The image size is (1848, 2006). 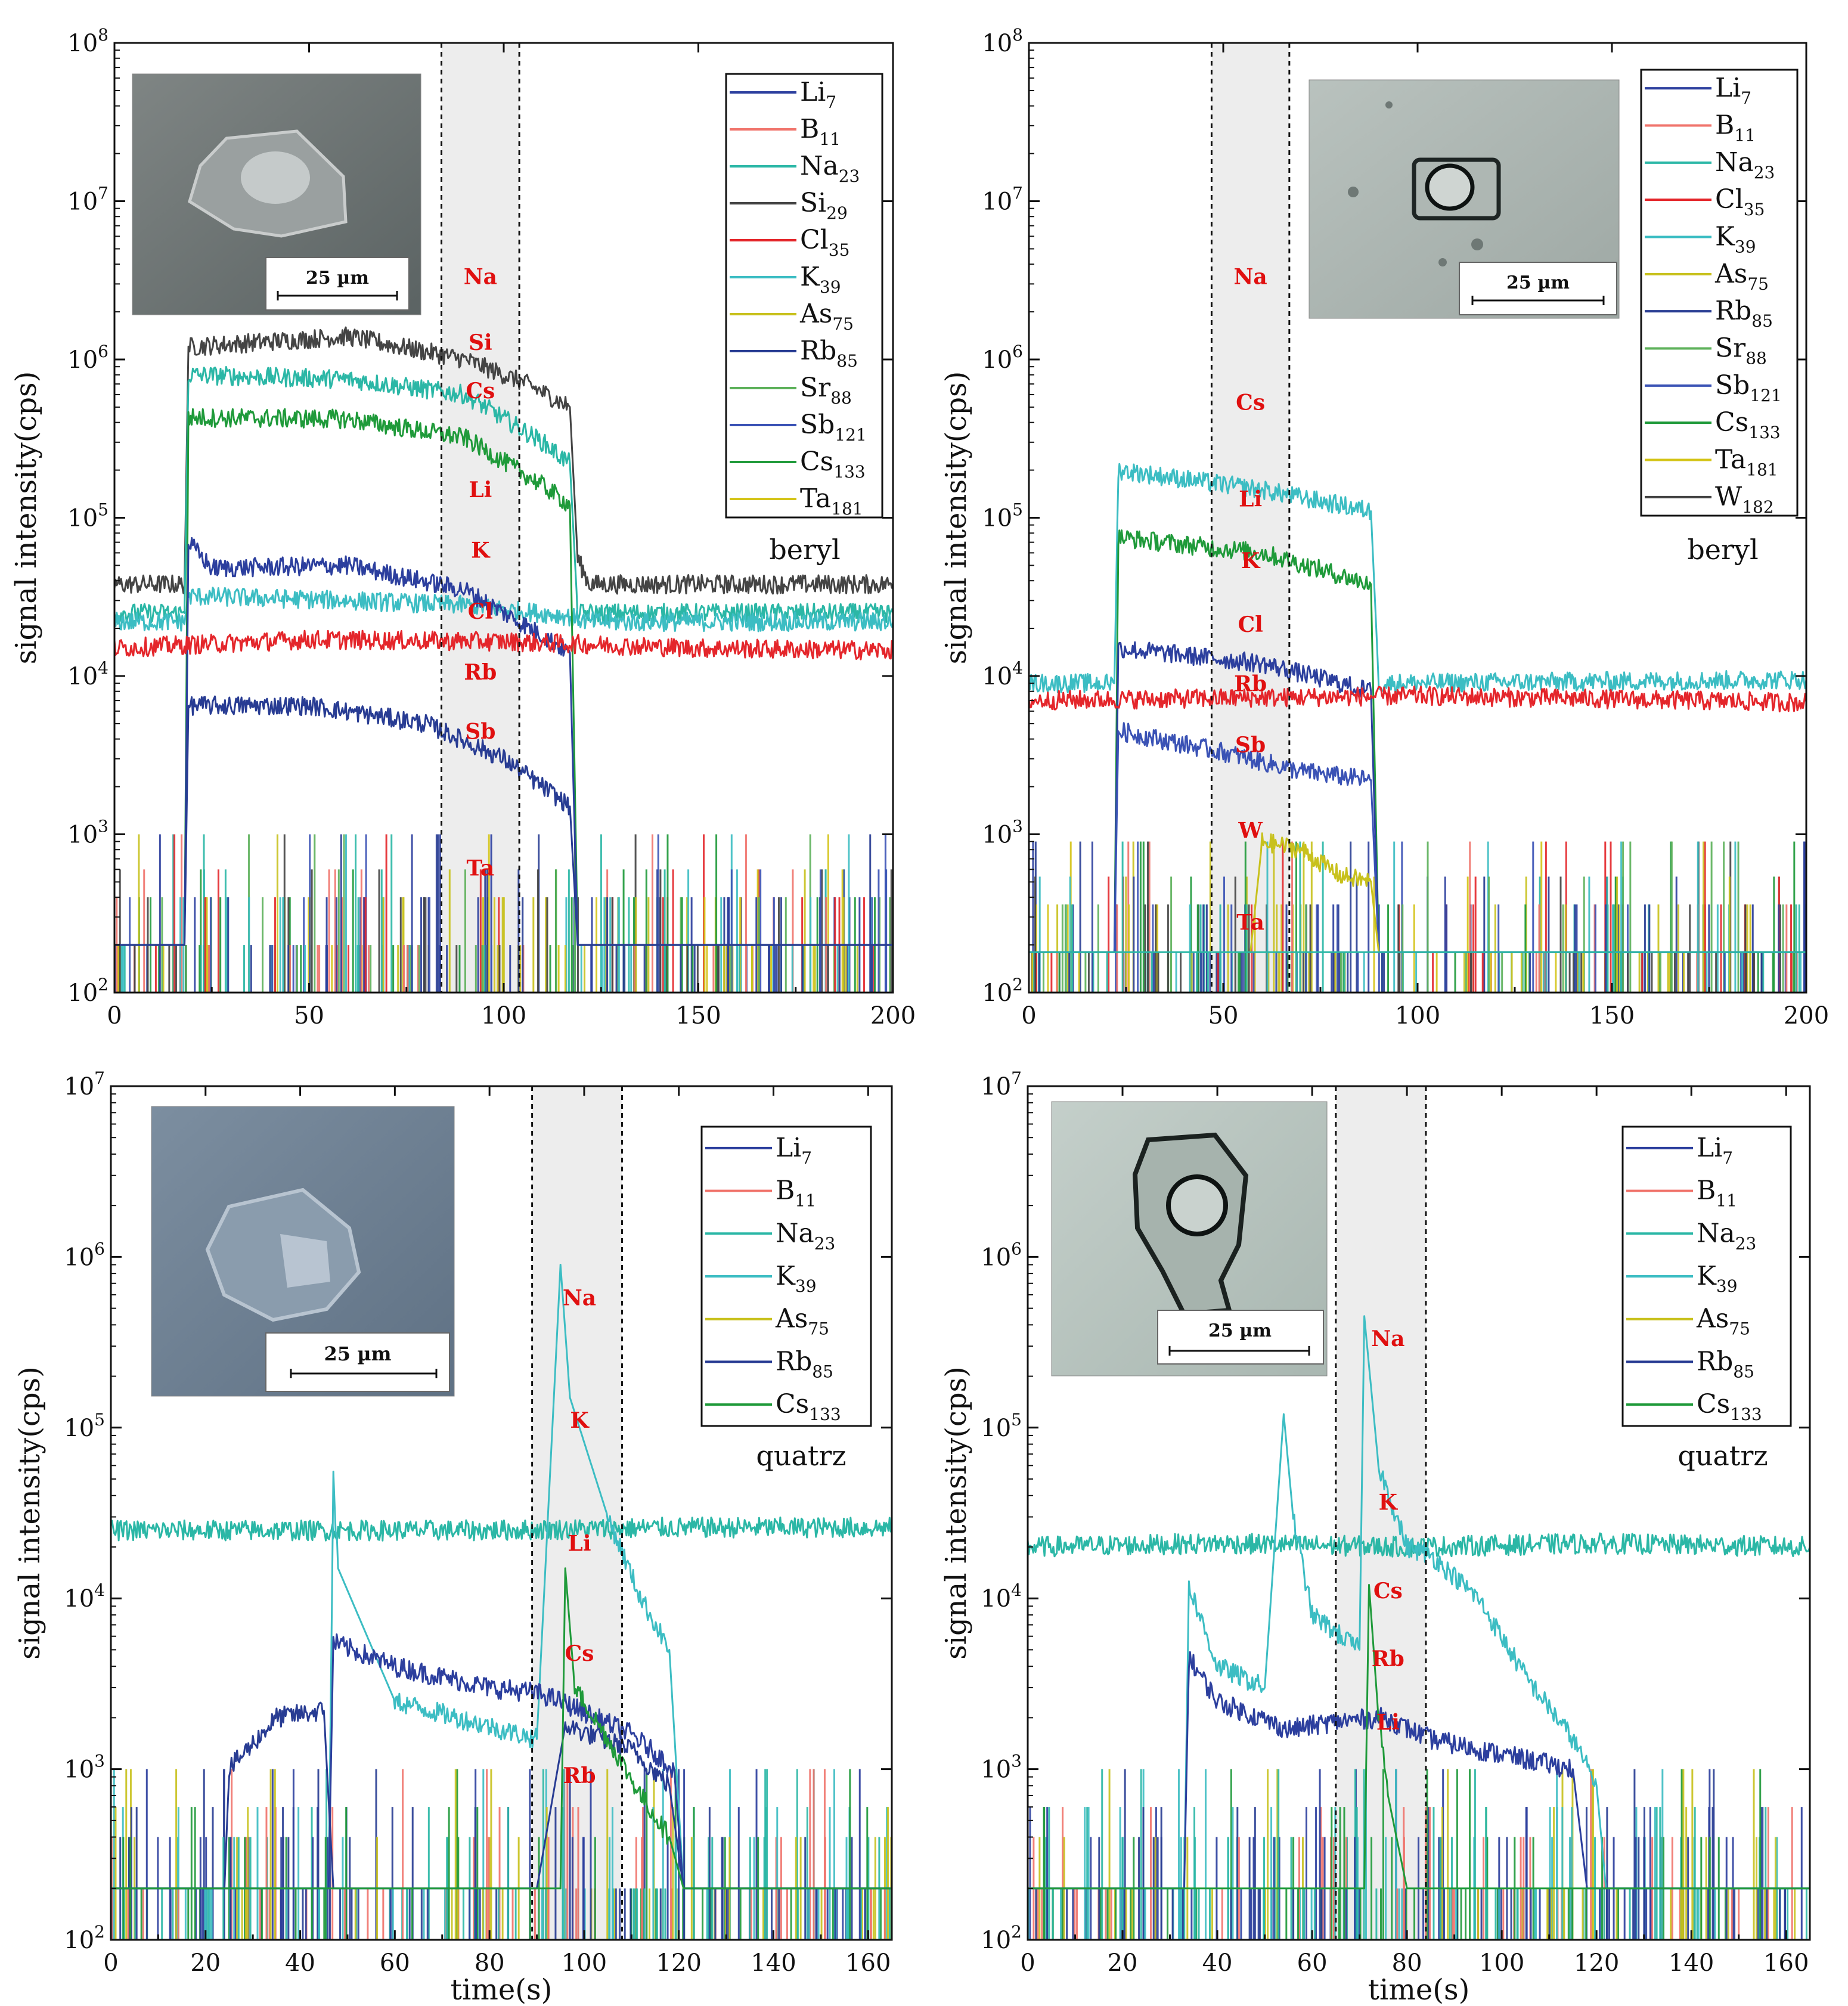 I want to click on vapour-bubble, so click(x=1197, y=1205).